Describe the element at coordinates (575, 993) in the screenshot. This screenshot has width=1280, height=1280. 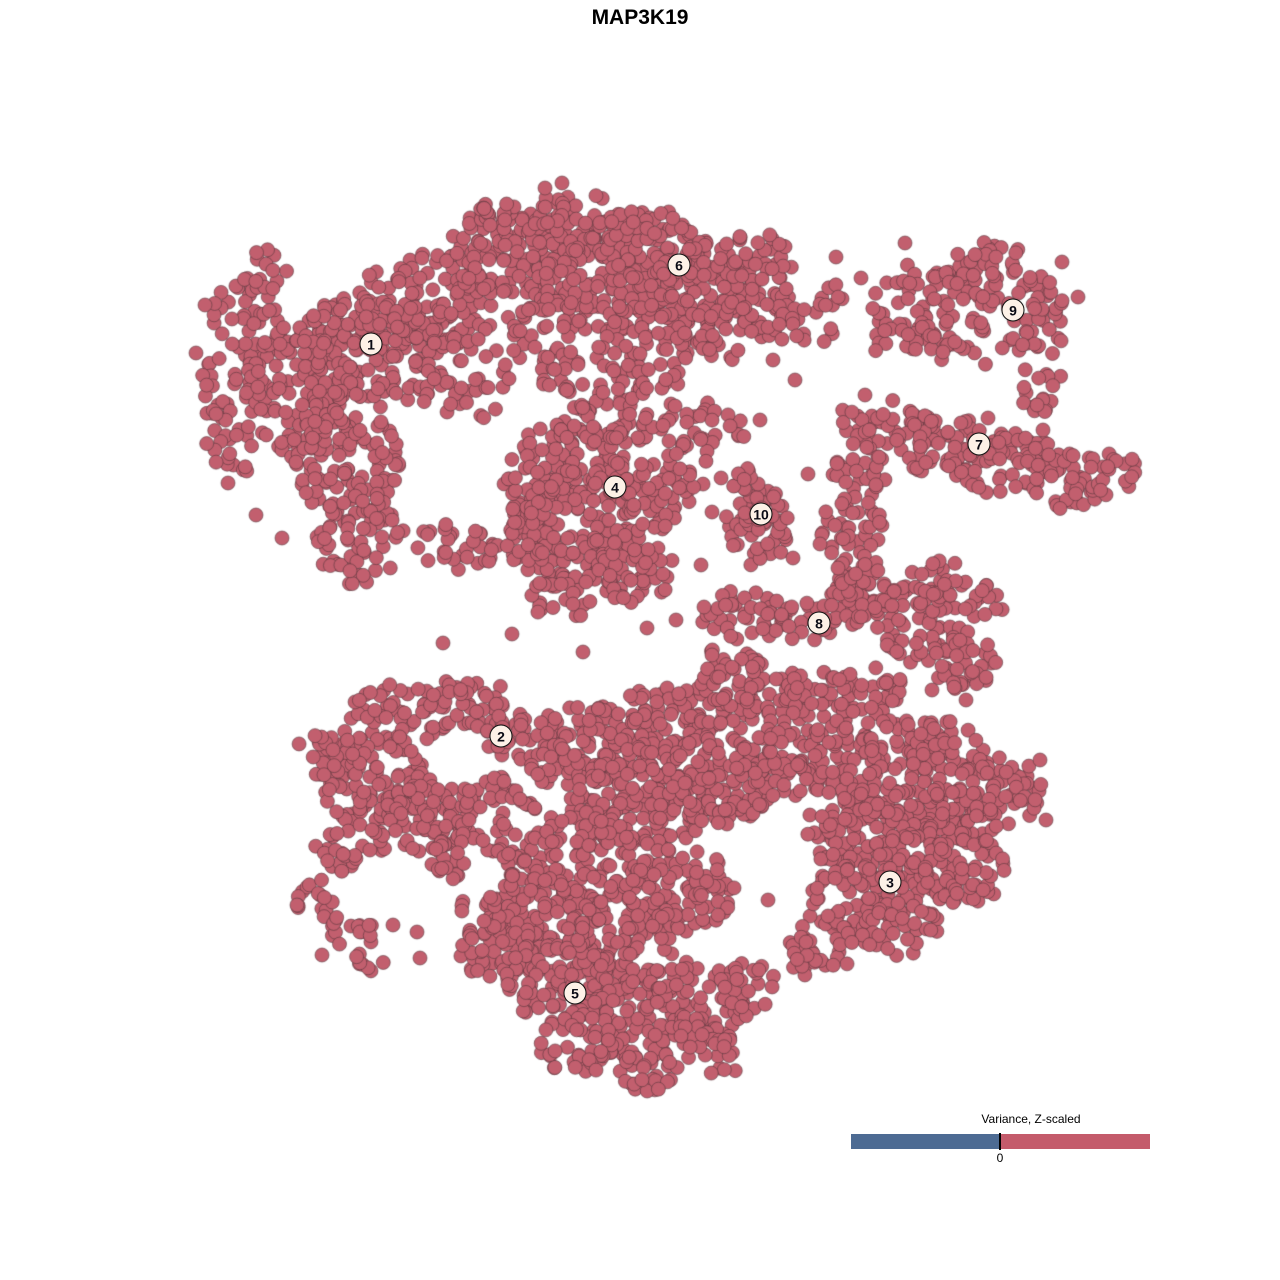
I see `cluster-label-badge: 5` at that location.